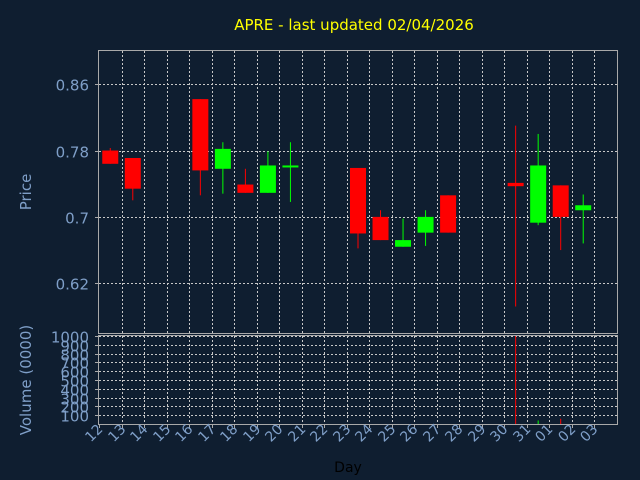 The width and height of the screenshot is (640, 480). I want to click on volume-tick-label: 1000, so click(70, 338).